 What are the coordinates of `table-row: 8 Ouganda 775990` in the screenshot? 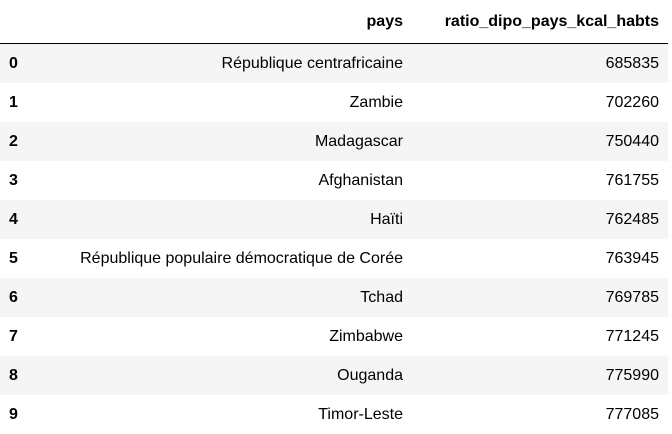 It's located at (334, 375).